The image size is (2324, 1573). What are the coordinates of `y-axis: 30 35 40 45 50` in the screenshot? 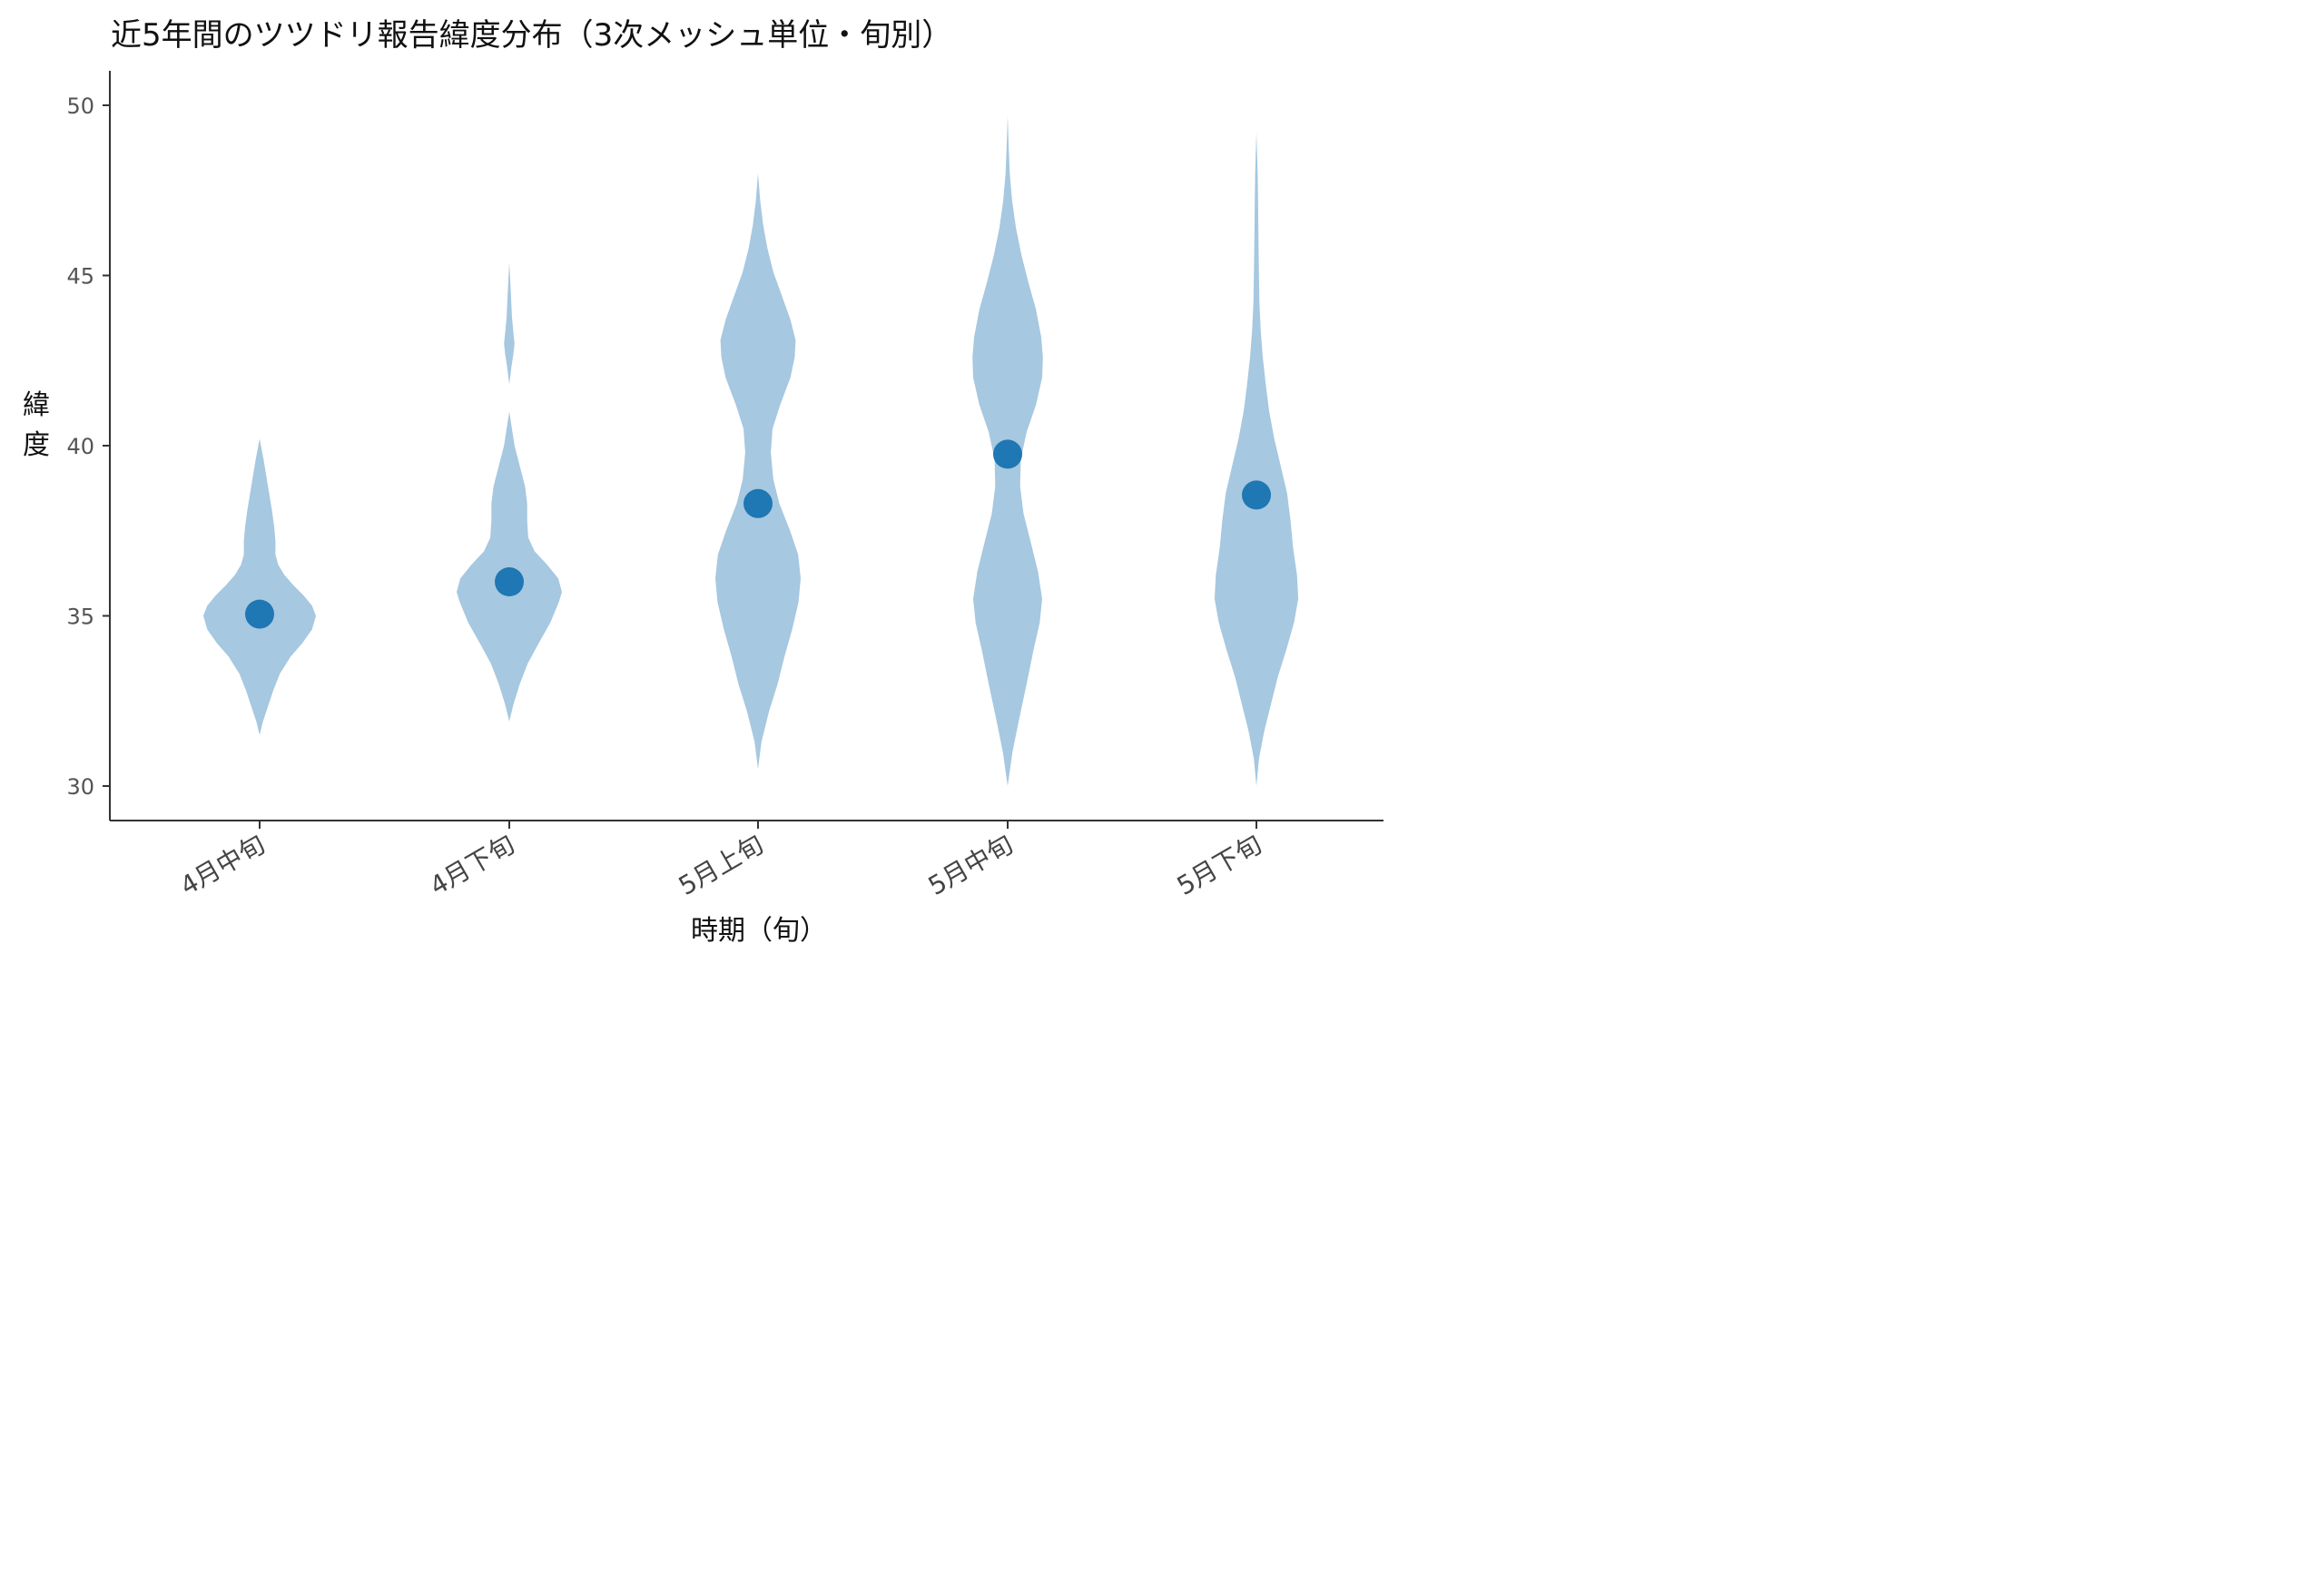 It's located at (88, 446).